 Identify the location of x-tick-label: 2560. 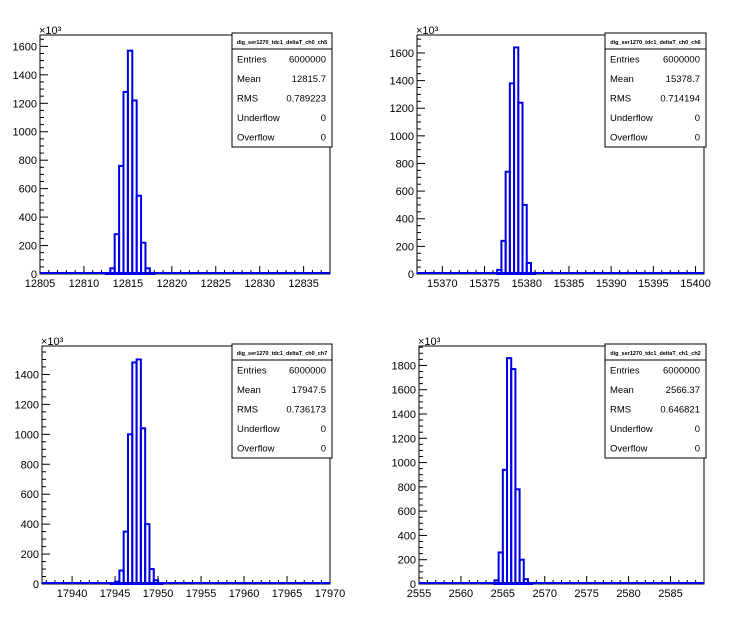
(461, 594).